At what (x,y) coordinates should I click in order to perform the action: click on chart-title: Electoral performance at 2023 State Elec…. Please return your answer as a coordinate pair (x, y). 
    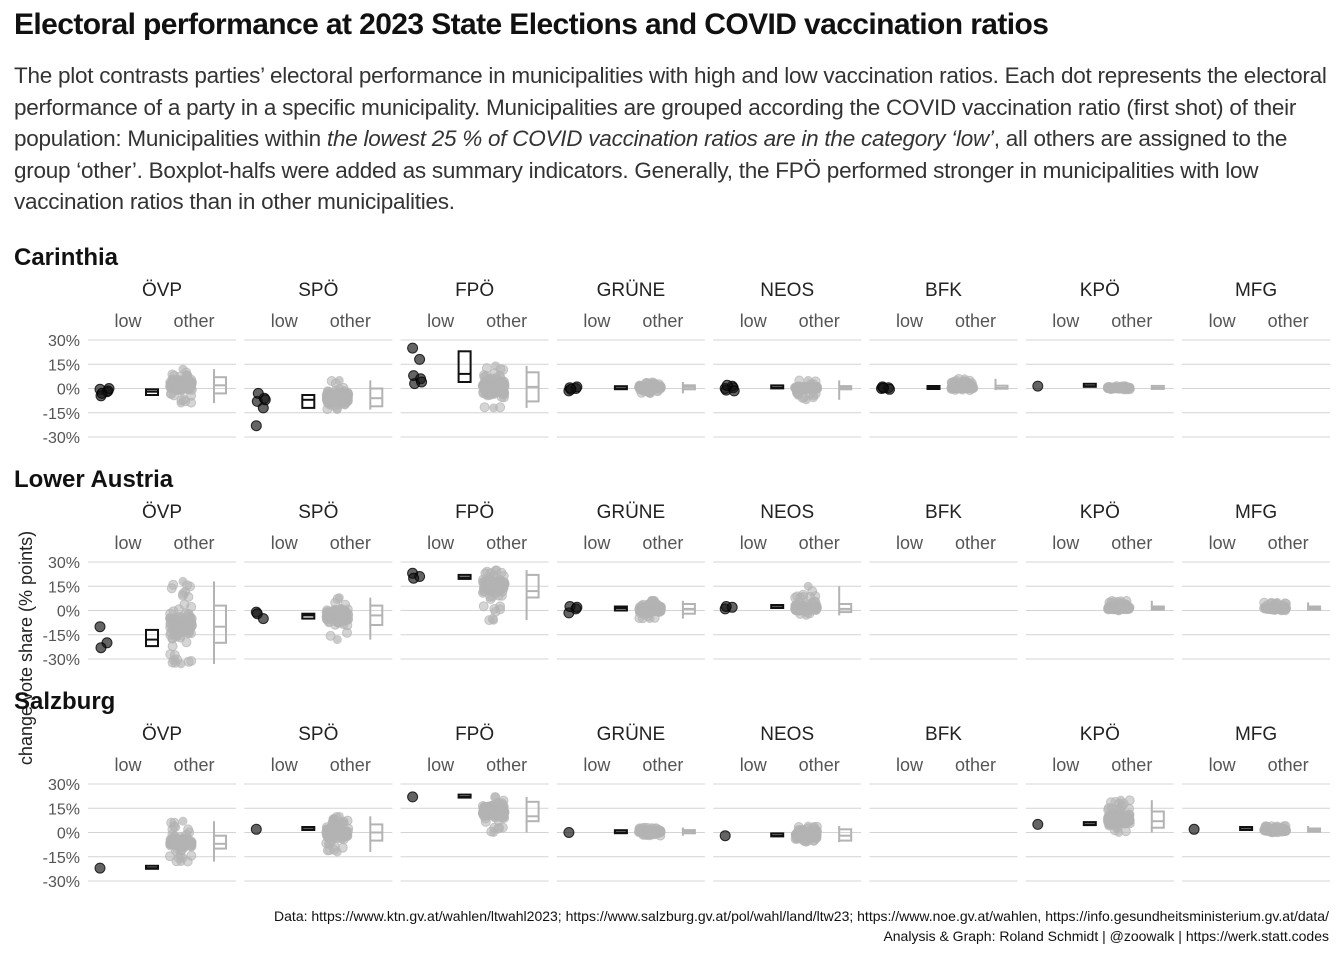
    Looking at the image, I should click on (531, 24).